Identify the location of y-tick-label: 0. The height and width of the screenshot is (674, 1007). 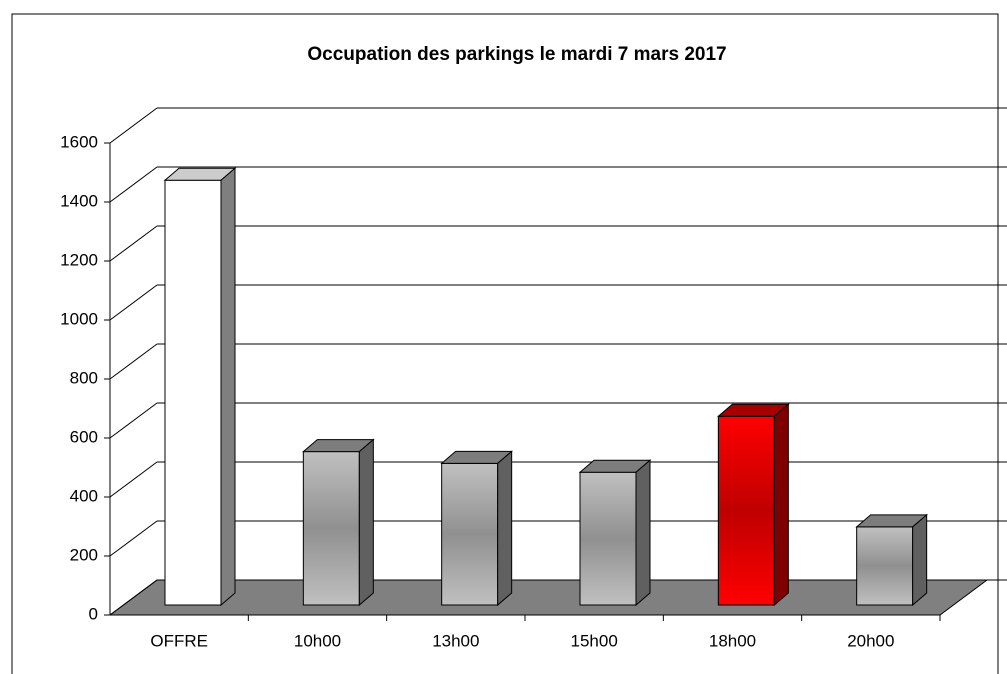
(93, 613).